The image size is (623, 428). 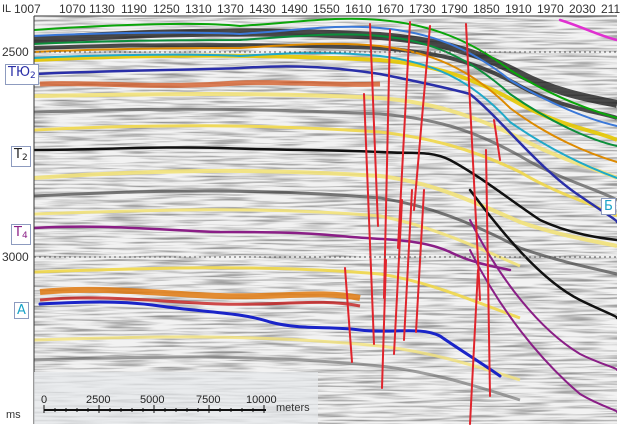 What do you see at coordinates (261, 400) in the screenshot?
I see `scale-label: 10000` at bounding box center [261, 400].